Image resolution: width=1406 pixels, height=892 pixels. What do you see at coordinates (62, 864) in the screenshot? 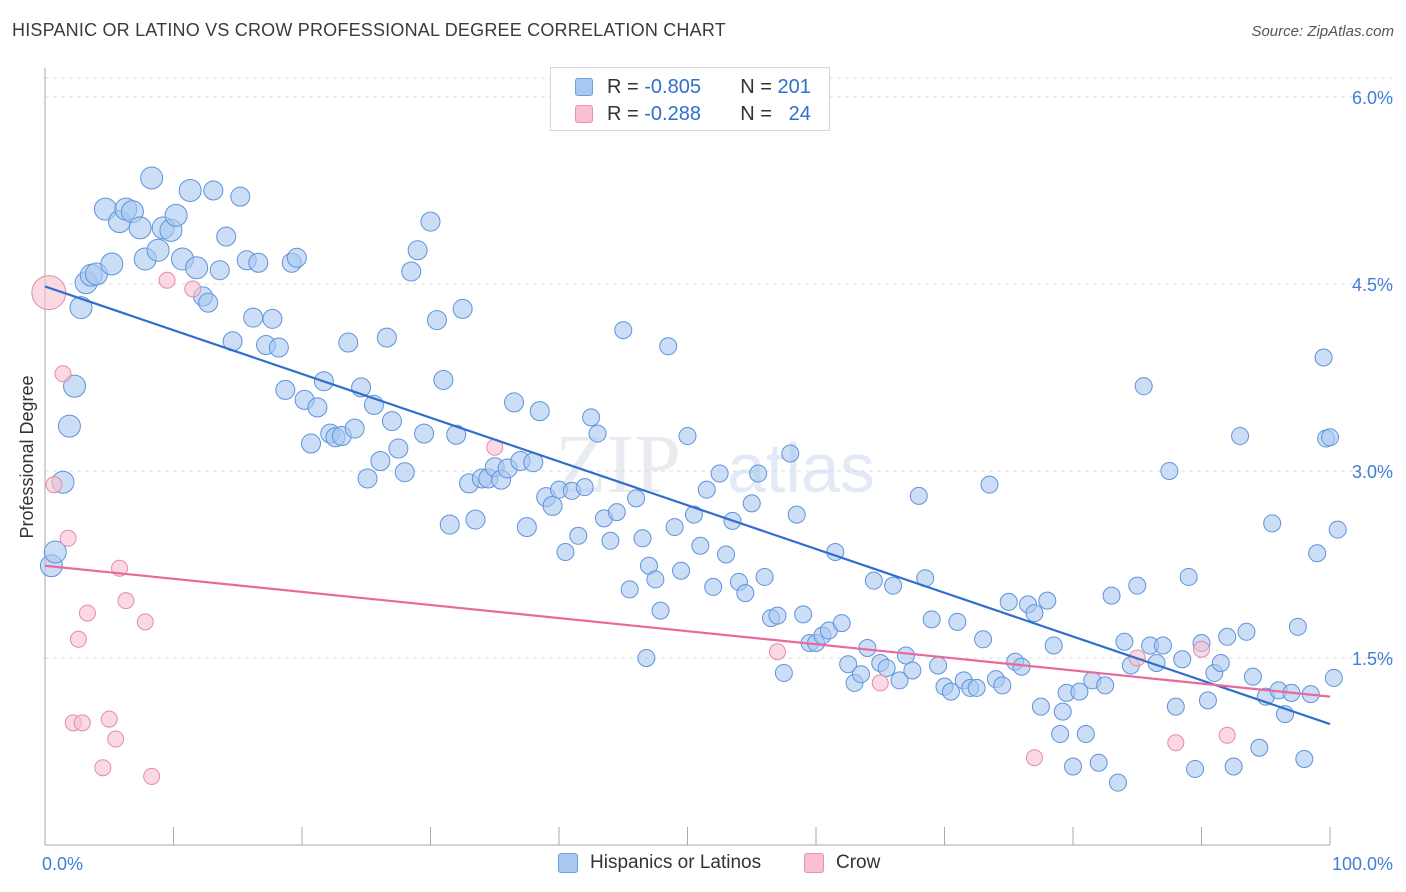
I see `x-tick-label: 0.0%` at bounding box center [62, 864].